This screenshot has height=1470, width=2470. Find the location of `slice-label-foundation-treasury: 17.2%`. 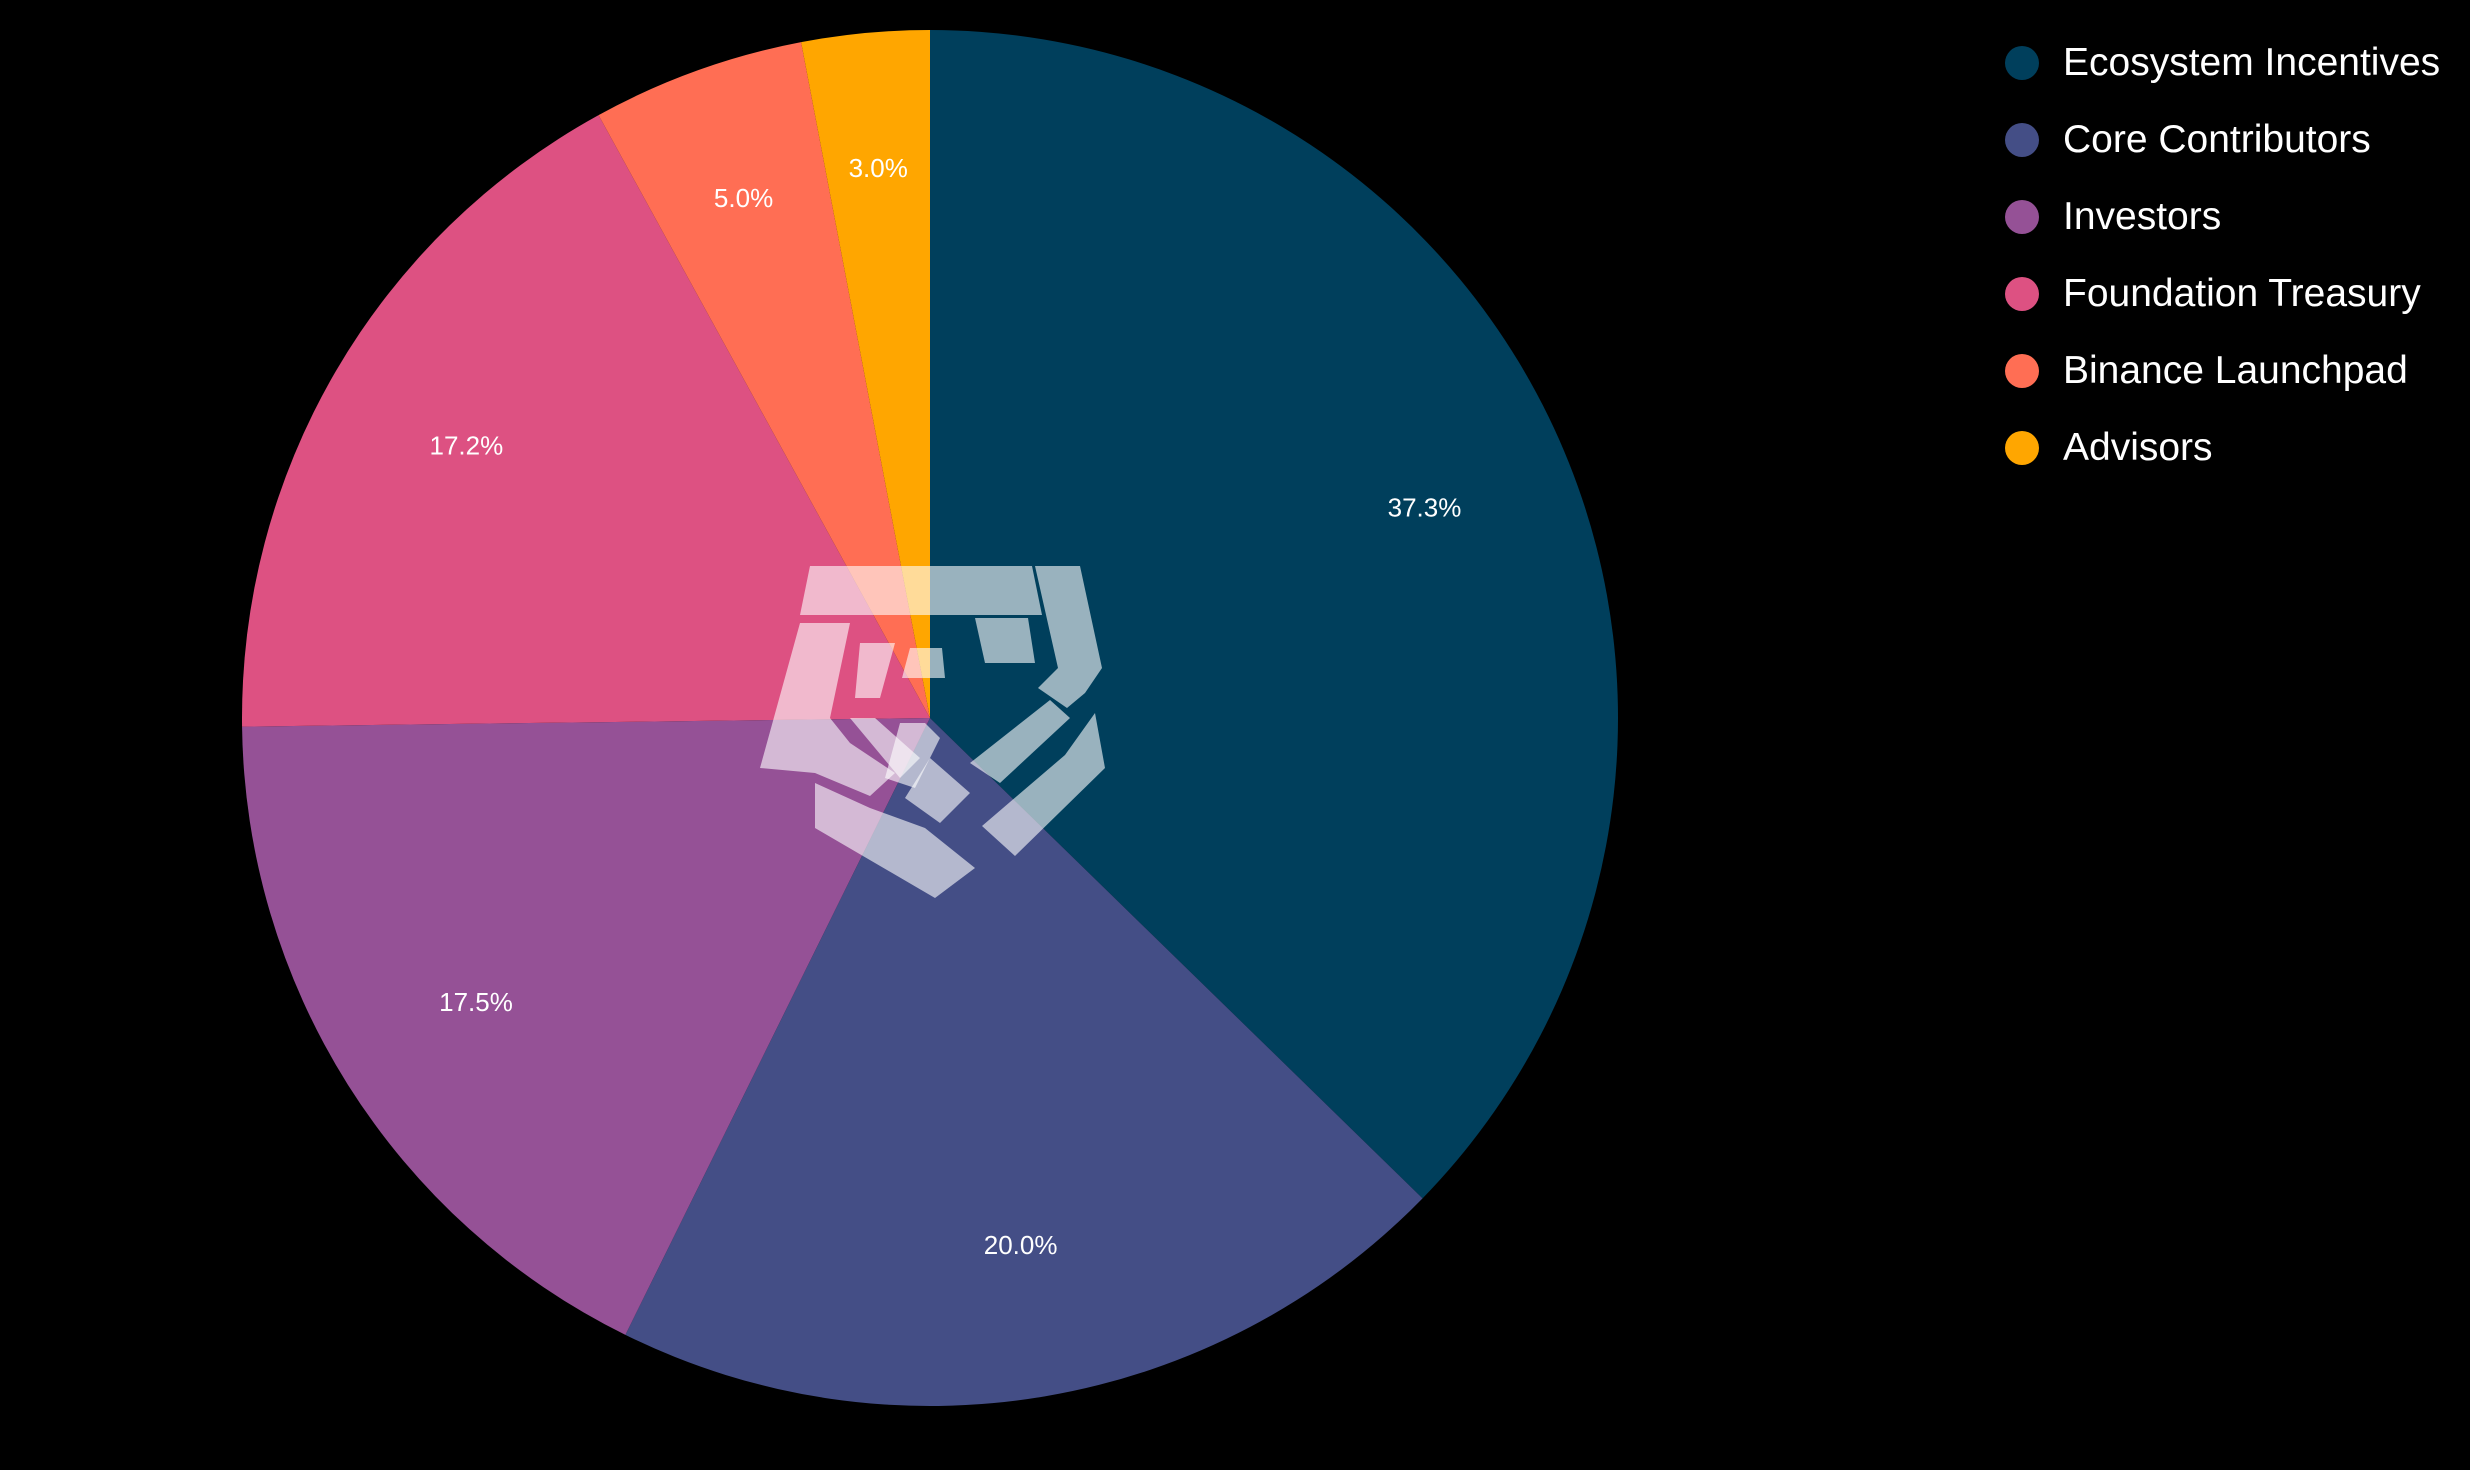

slice-label-foundation-treasury: 17.2% is located at coordinates (467, 446).